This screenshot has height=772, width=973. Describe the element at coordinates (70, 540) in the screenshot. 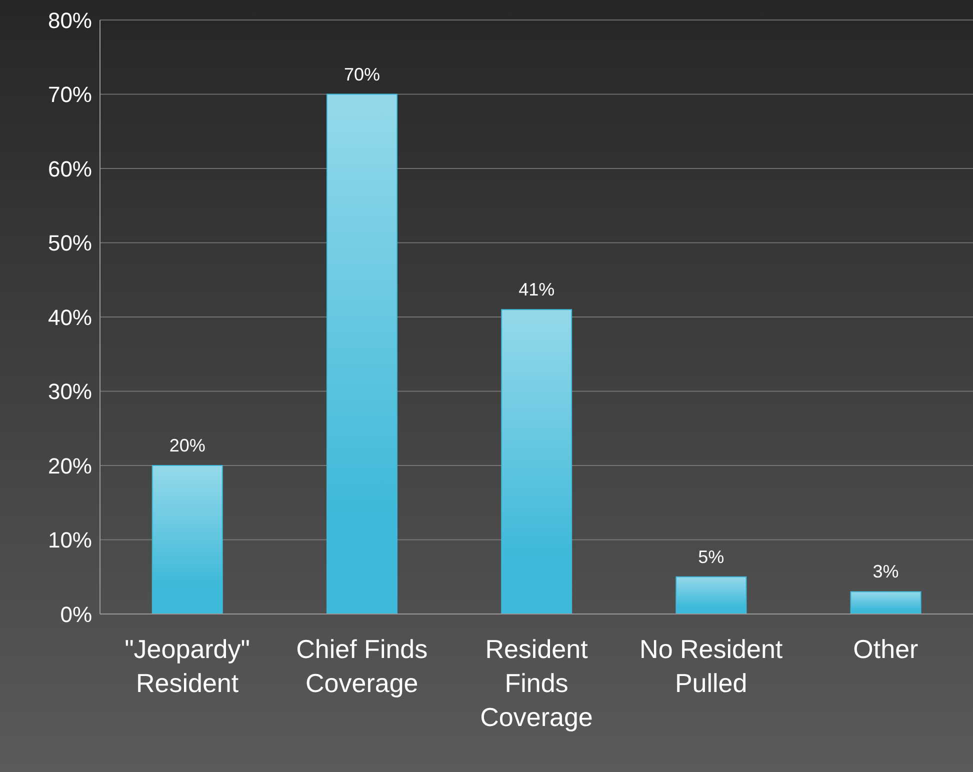

I see `y-tick-label: 10%` at that location.